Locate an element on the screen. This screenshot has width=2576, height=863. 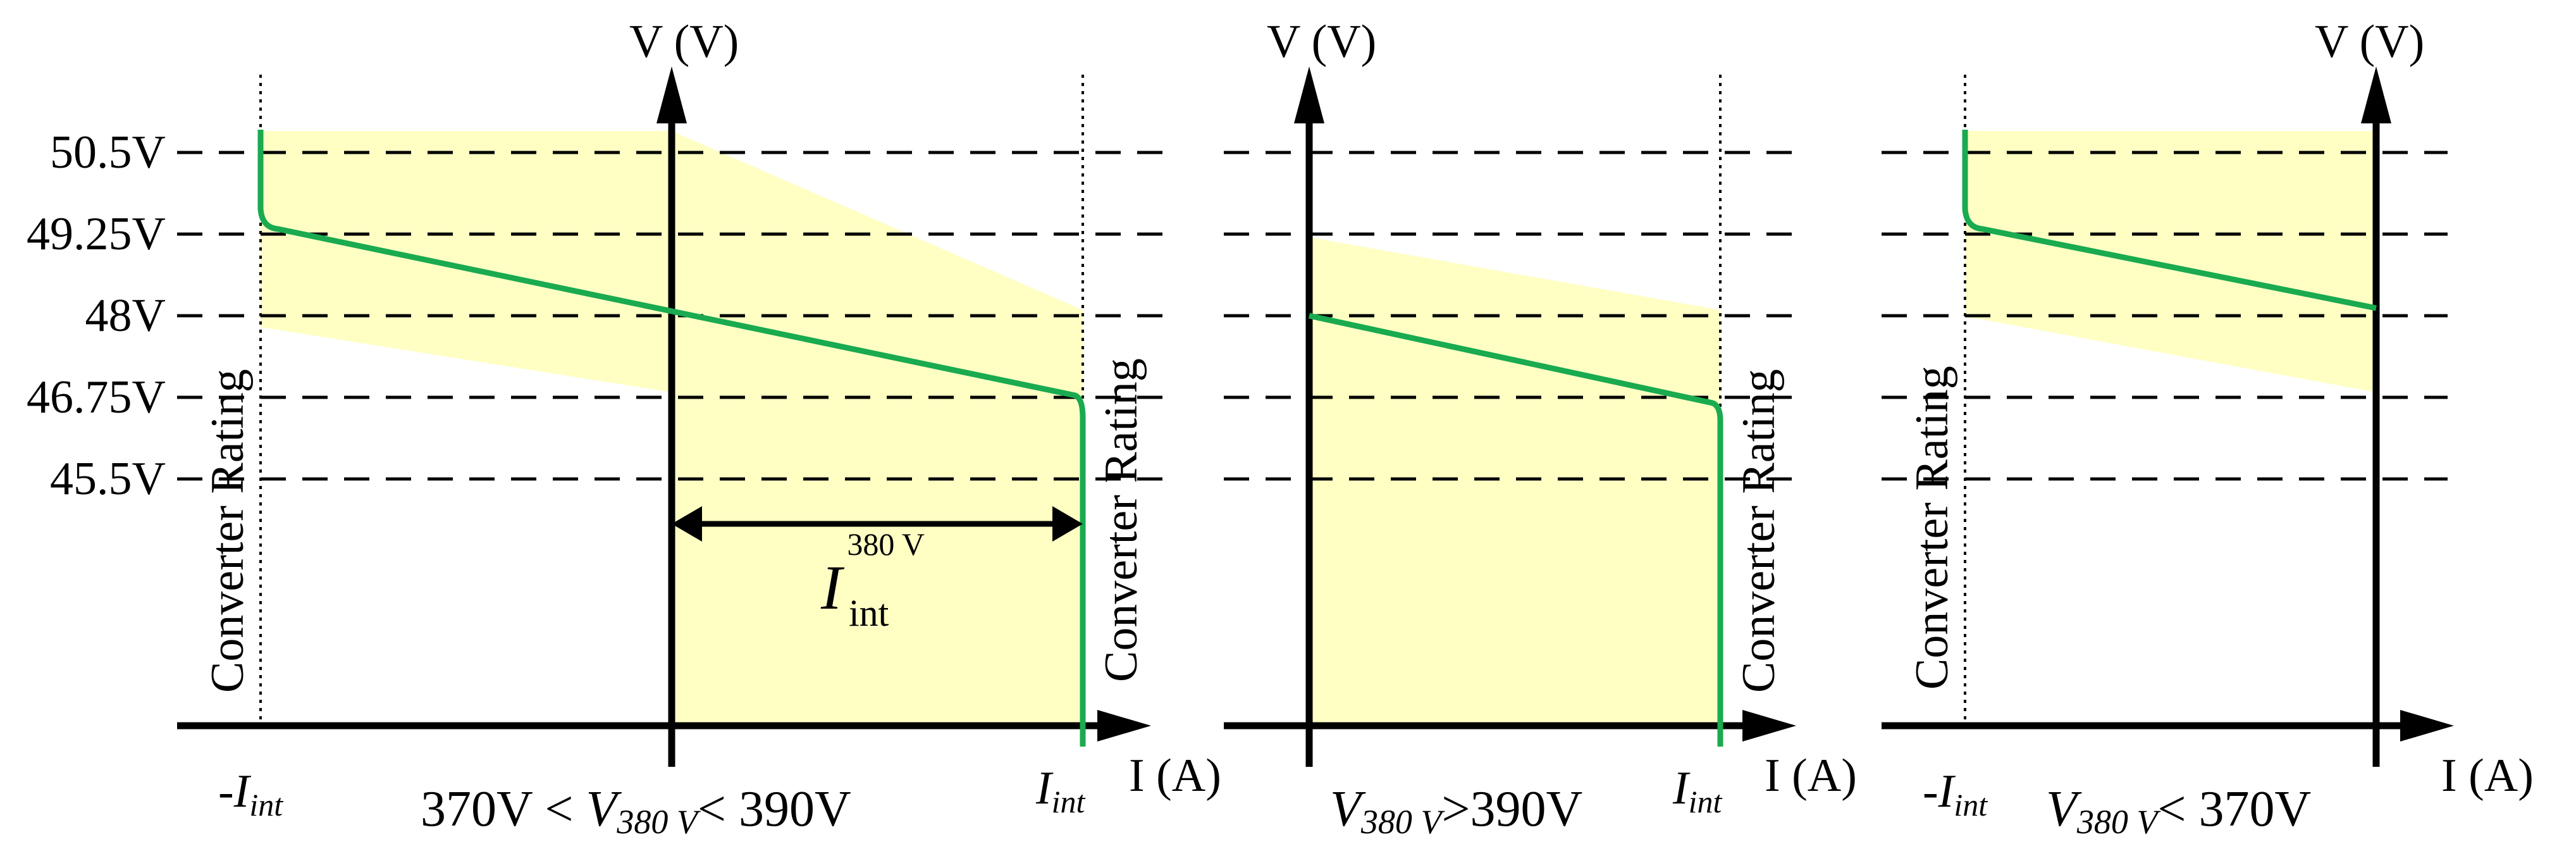
panel1-right-top-band is located at coordinates (877, 314).